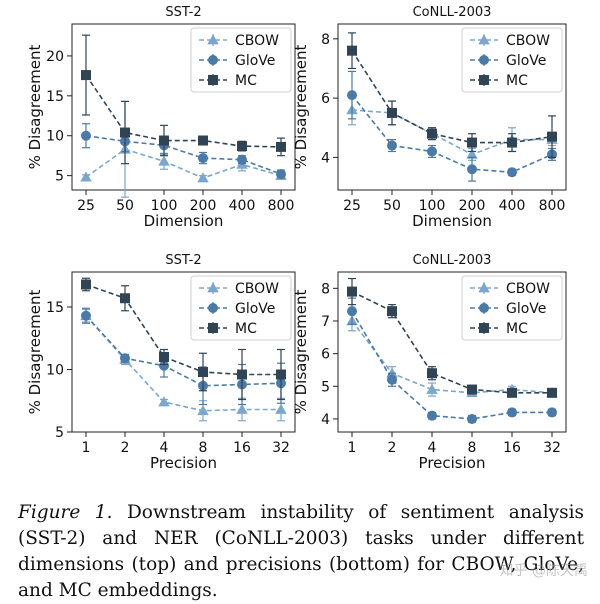 Image resolution: width=600 pixels, height=604 pixels. What do you see at coordinates (543, 571) in the screenshot?
I see `watermark: 知乎 @陈天禹` at bounding box center [543, 571].